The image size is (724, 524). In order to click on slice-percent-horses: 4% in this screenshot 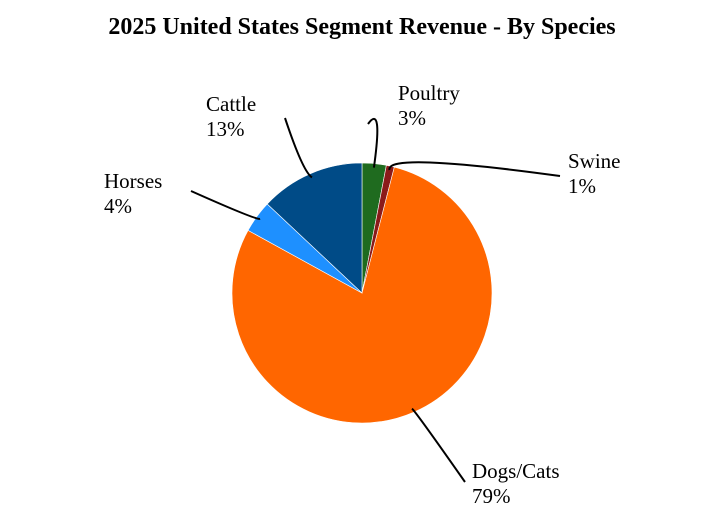, I will do `click(118, 206)`.